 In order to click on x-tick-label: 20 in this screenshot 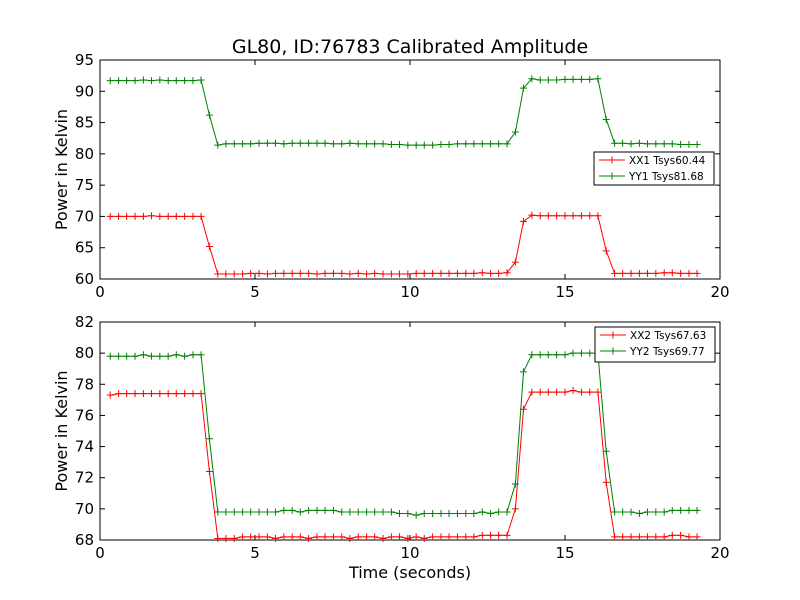, I will do `click(719, 292)`.